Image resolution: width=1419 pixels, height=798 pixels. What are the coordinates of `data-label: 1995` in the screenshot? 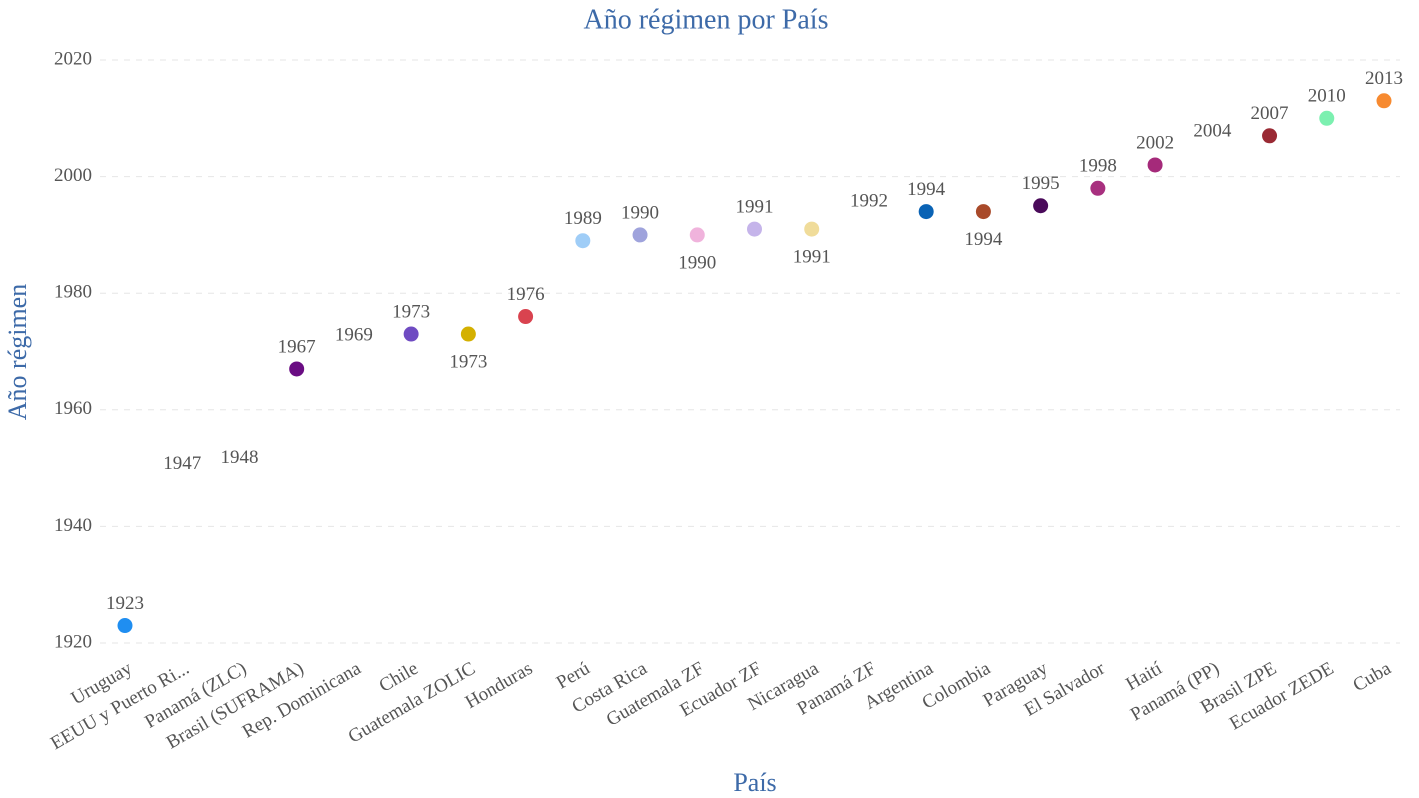 It's located at (1041, 183).